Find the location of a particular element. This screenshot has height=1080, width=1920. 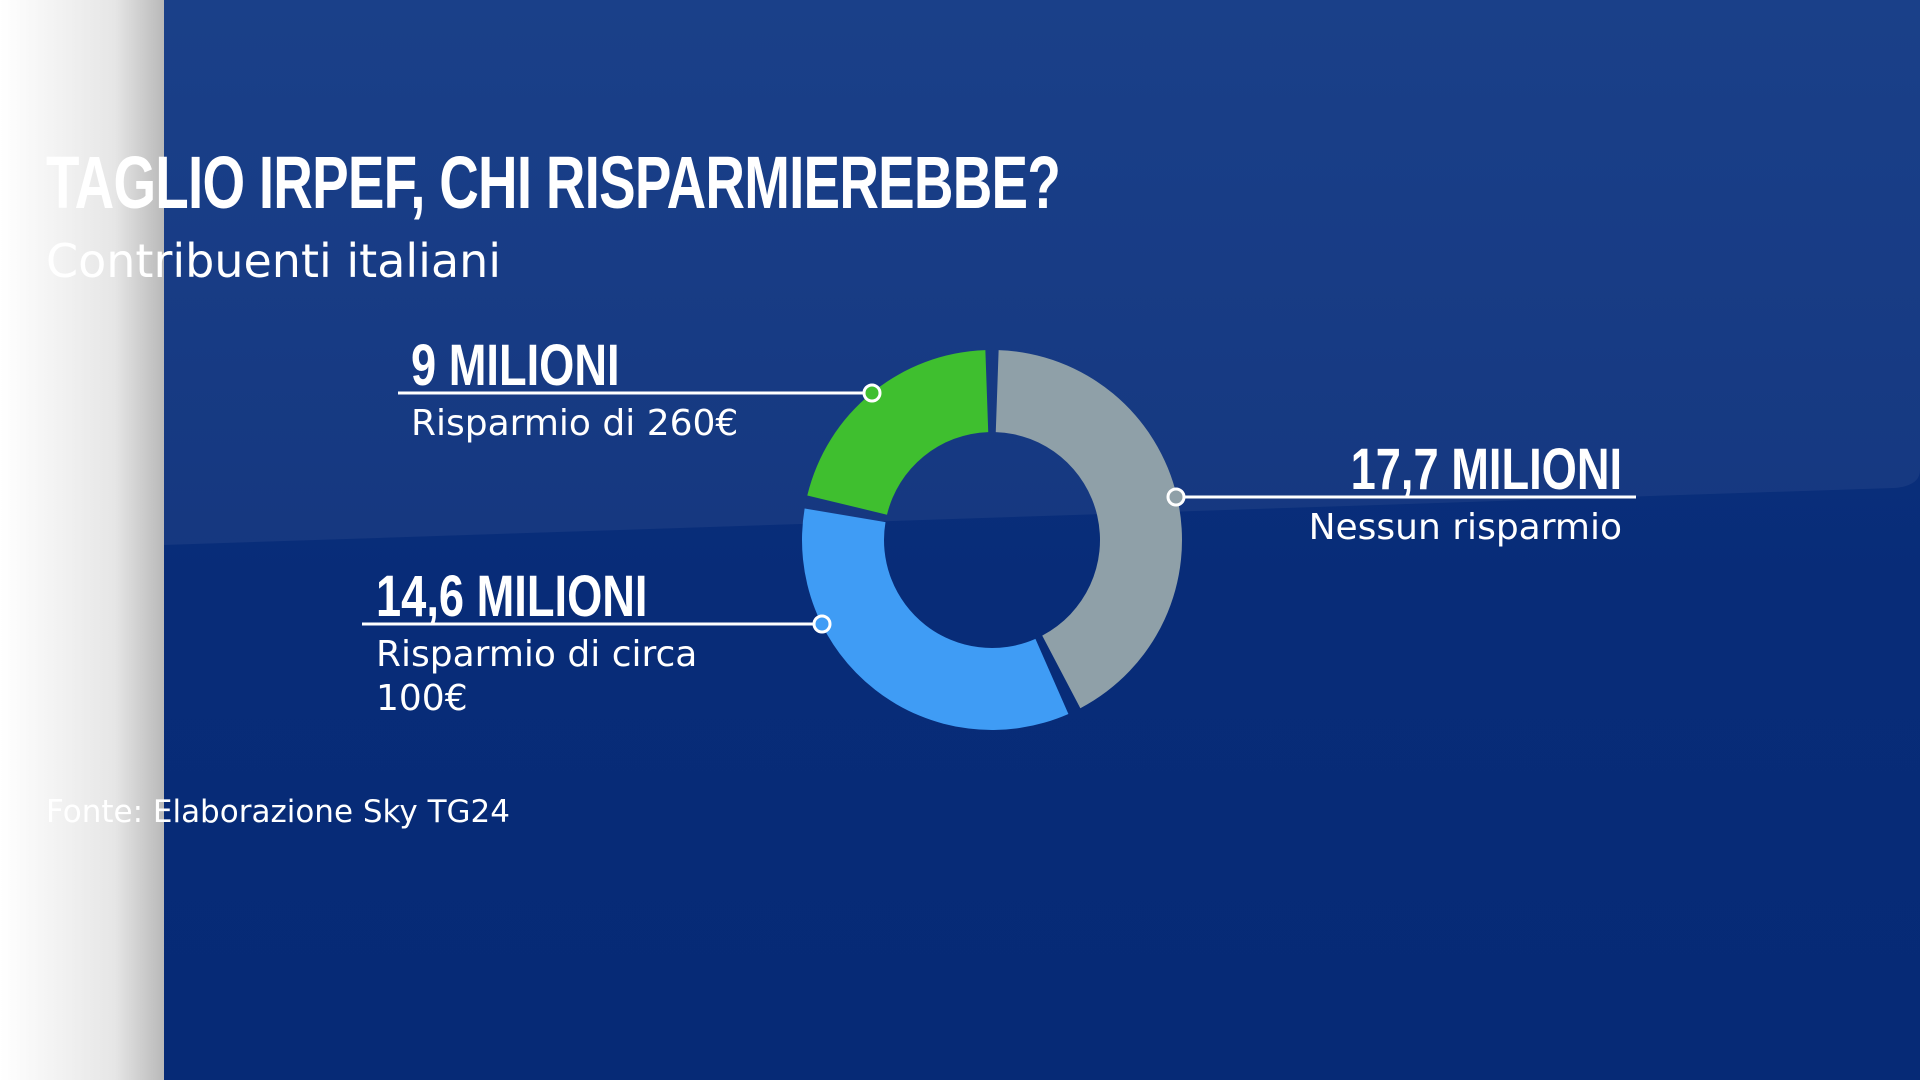

left-edge-strip is located at coordinates (82, 540).